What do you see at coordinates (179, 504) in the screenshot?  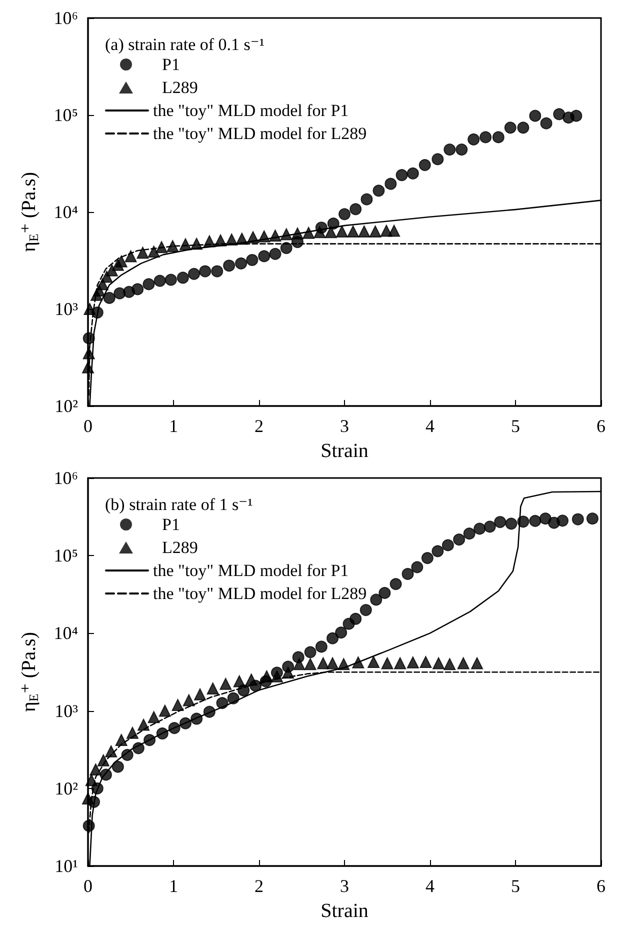 I see `legend-title: (b) strain rate of 1 s⁻¹` at bounding box center [179, 504].